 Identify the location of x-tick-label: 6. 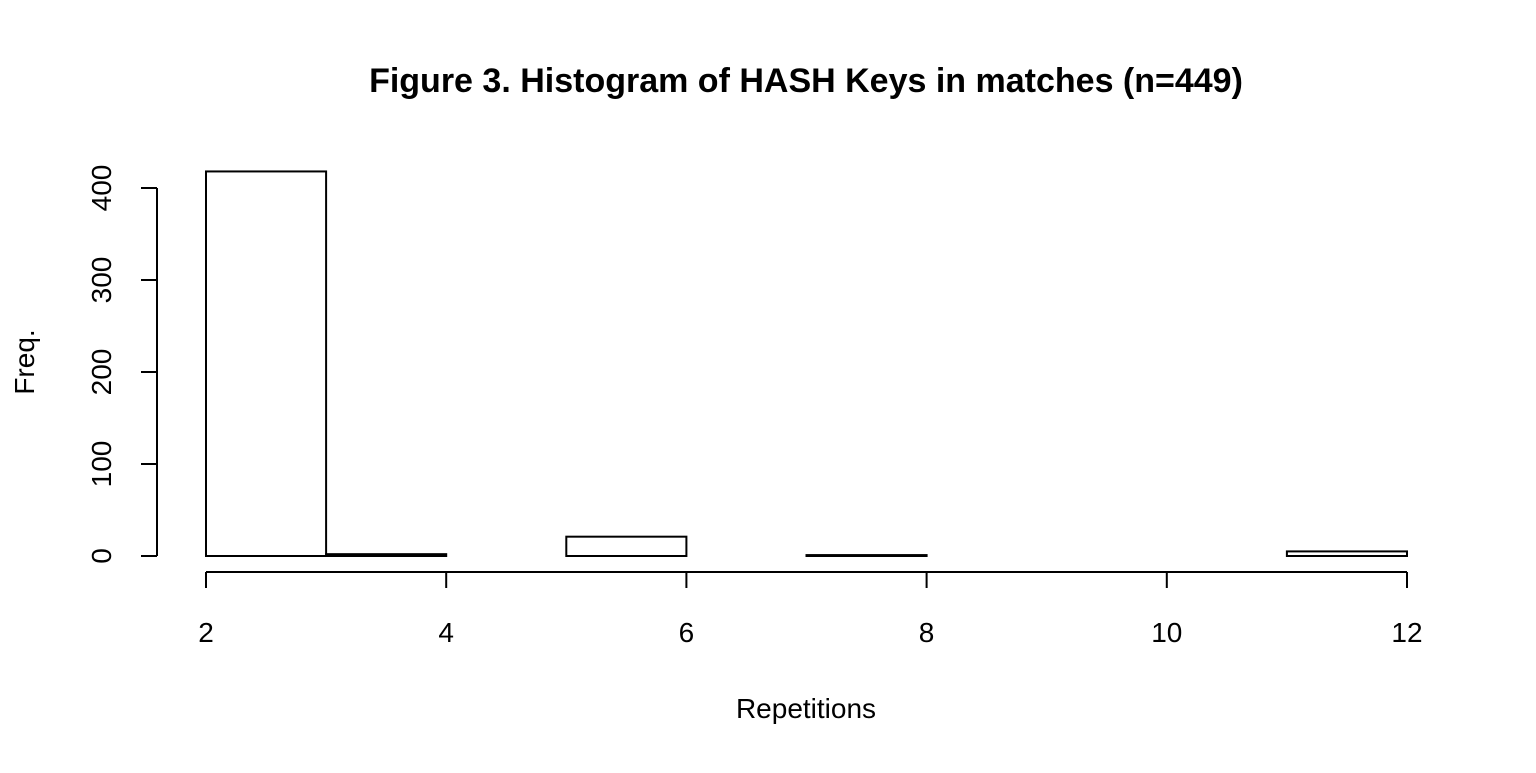
(687, 632).